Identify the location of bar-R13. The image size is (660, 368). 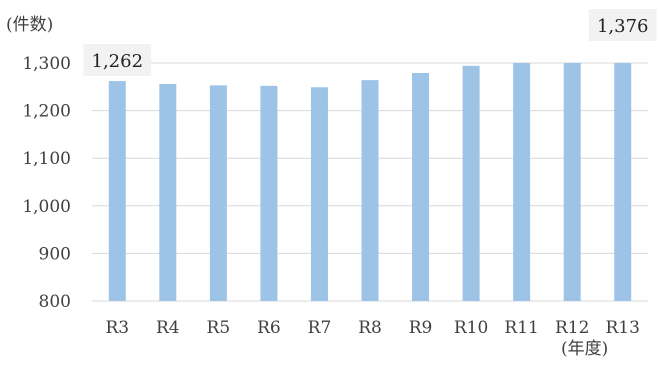
(623, 182).